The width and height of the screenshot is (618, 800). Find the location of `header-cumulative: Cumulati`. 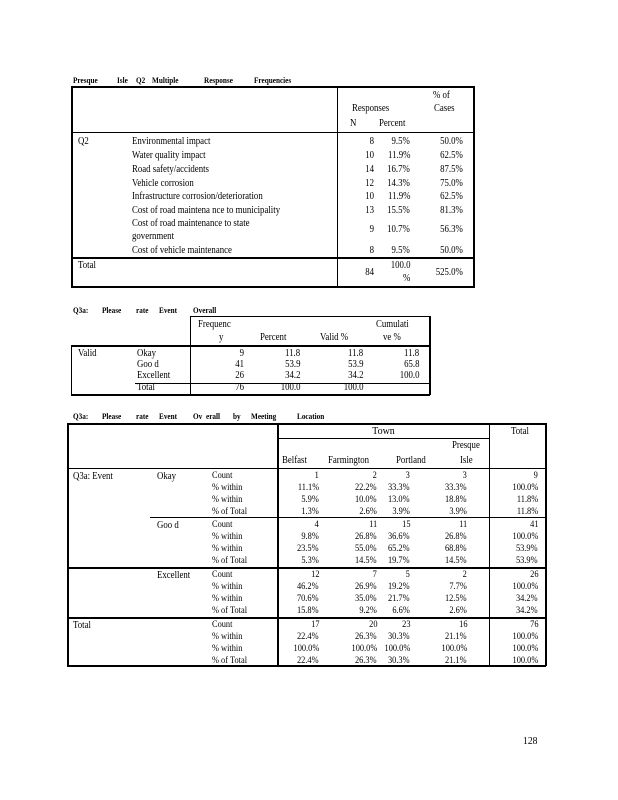

header-cumulative: Cumulati is located at coordinates (392, 324).